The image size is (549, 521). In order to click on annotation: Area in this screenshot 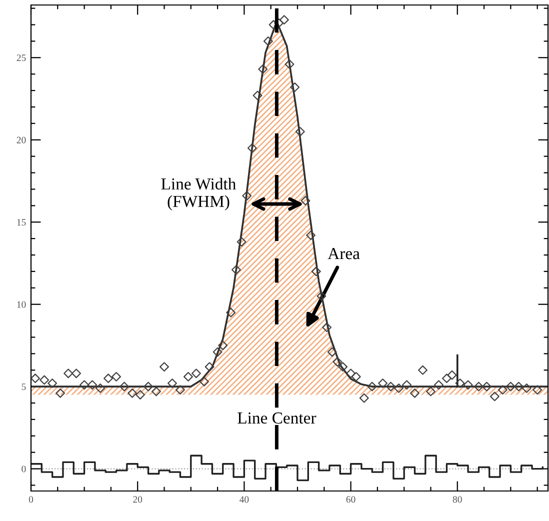, I will do `click(344, 254)`.